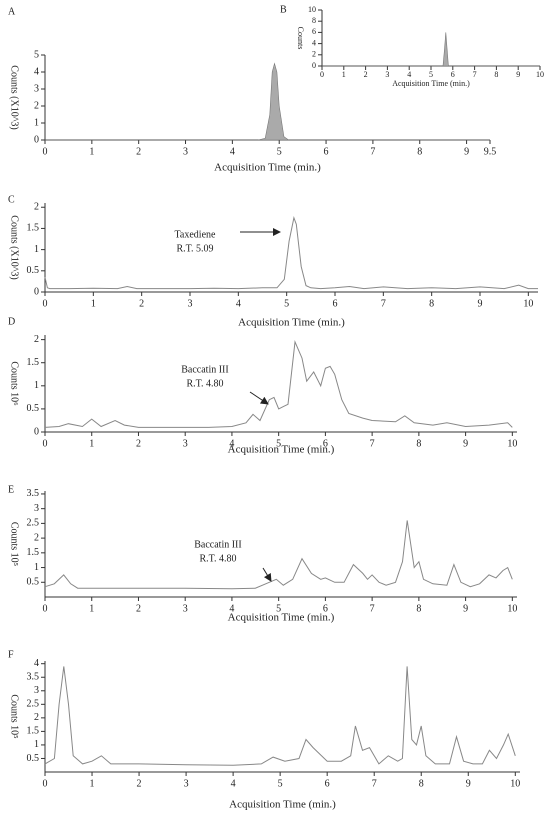  I want to click on y-tick-label: 3.5, so click(33, 493).